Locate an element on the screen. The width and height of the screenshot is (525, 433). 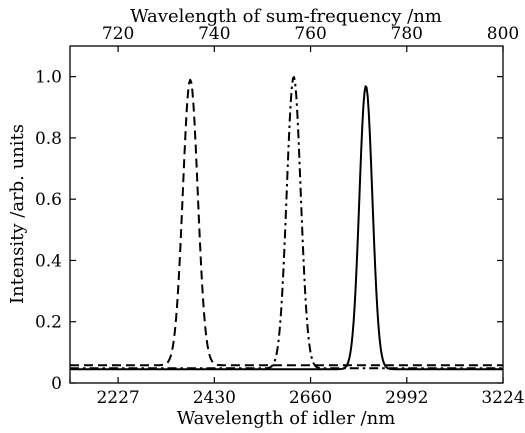
y-tick-label: 1.0 is located at coordinates (48, 78).